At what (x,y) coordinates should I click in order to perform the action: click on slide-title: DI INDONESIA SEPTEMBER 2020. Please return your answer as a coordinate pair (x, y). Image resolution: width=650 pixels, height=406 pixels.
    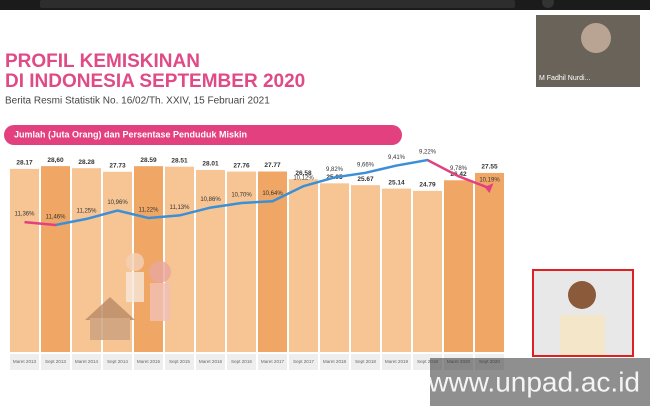
    Looking at the image, I should click on (155, 81).